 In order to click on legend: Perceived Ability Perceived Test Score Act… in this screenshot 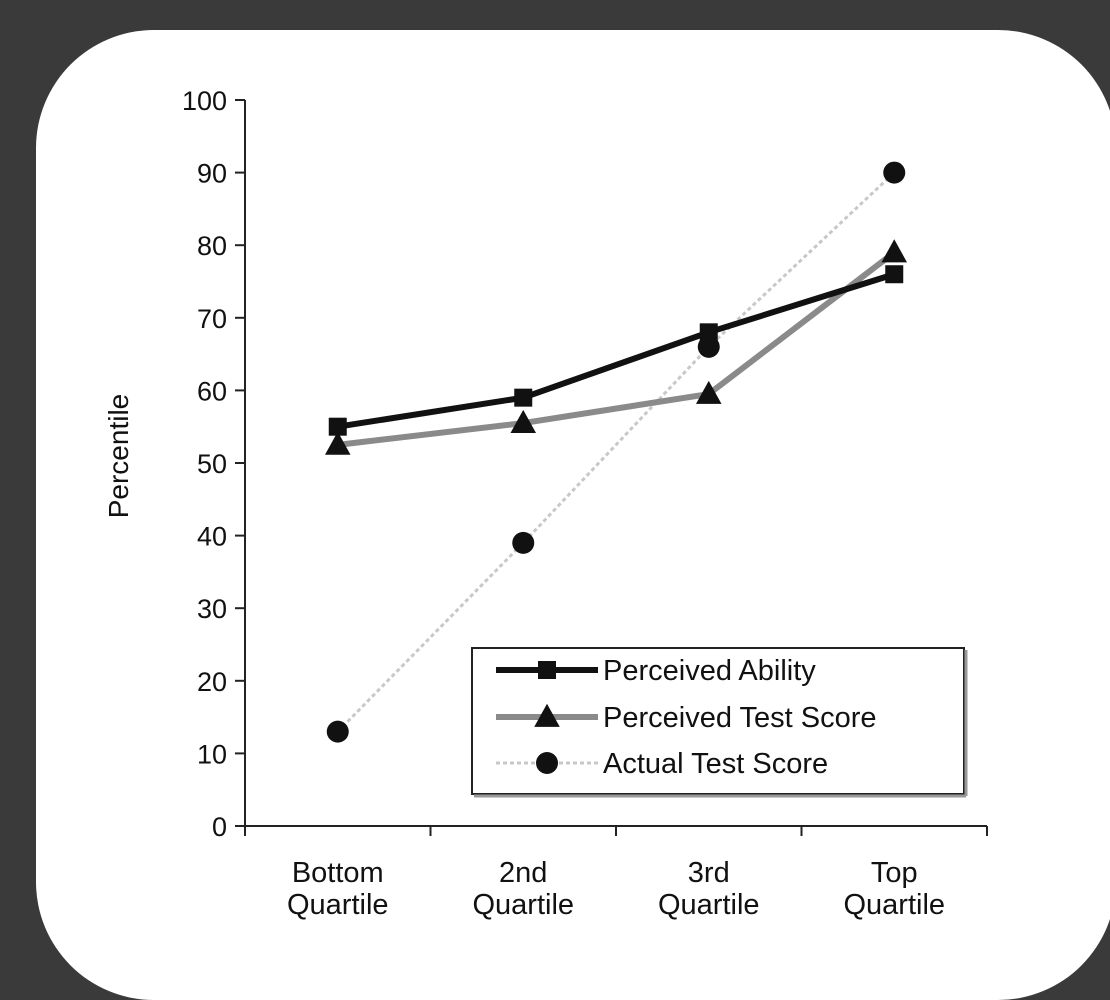, I will do `click(719, 722)`.